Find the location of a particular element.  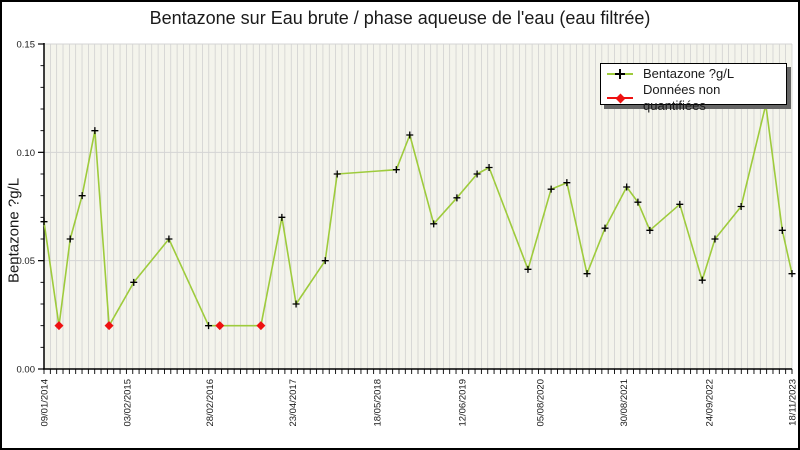

y-tick-label: 0.10 is located at coordinates (26, 153).